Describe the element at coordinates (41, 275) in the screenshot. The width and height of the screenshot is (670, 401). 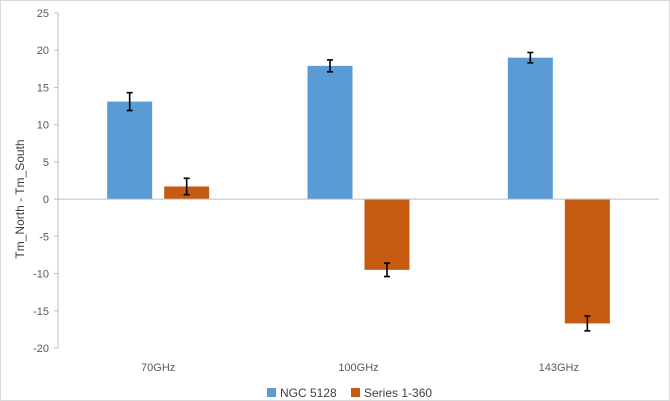
I see `y-tick-label: -10` at that location.